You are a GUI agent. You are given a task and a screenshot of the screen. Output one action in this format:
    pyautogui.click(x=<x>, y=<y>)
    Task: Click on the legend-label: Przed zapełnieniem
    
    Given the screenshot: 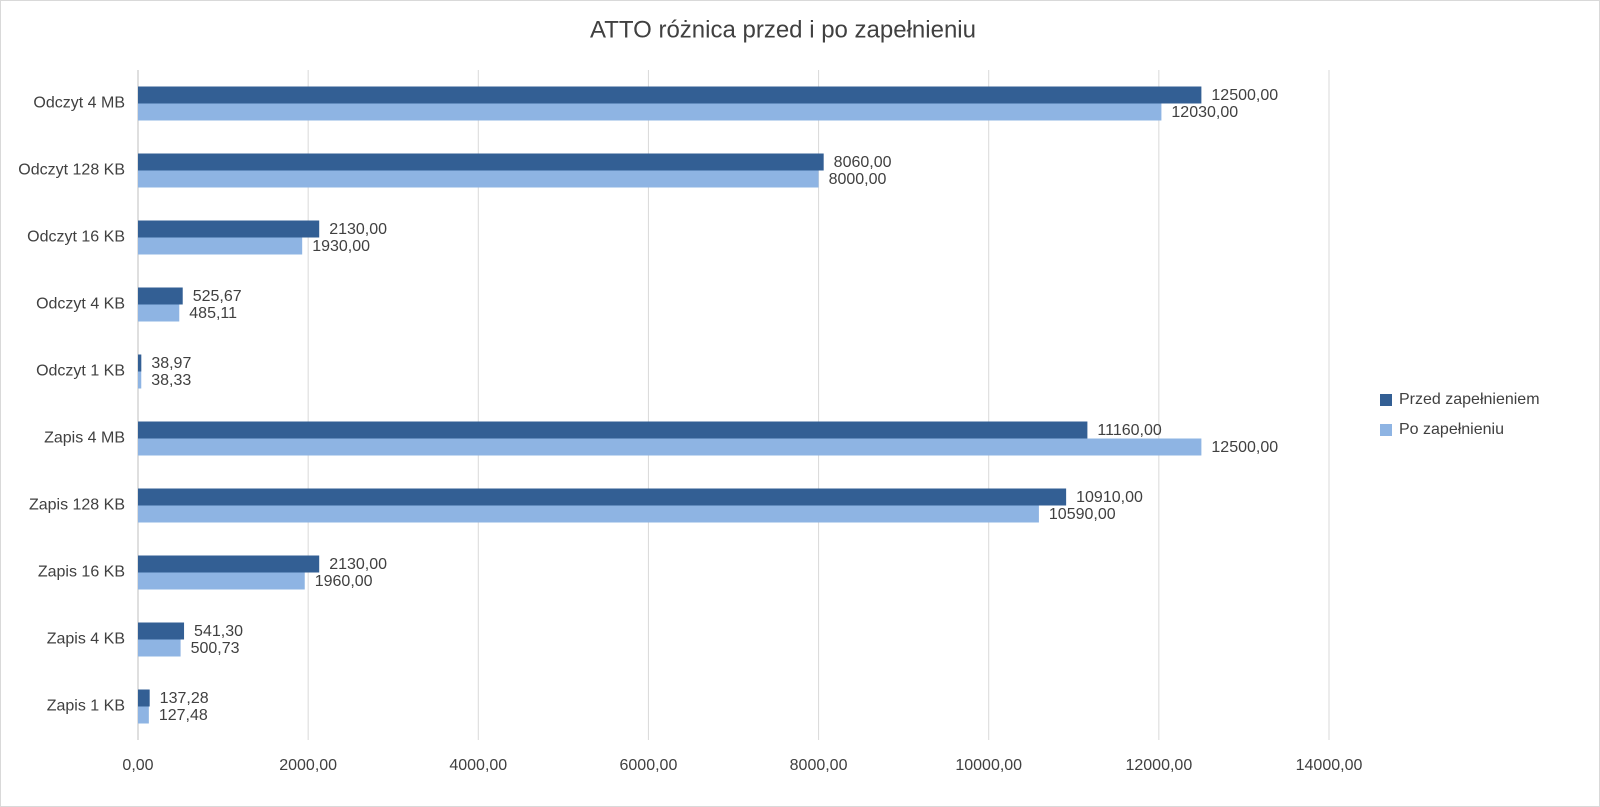 What is the action you would take?
    pyautogui.click(x=1469, y=399)
    